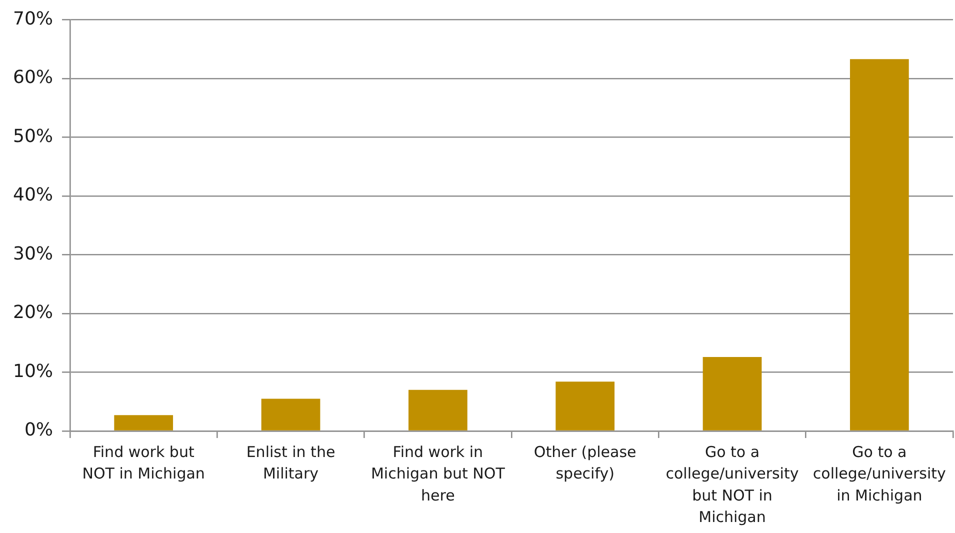 The height and width of the screenshot is (533, 955). I want to click on y-tick-label: 0%, so click(39, 430).